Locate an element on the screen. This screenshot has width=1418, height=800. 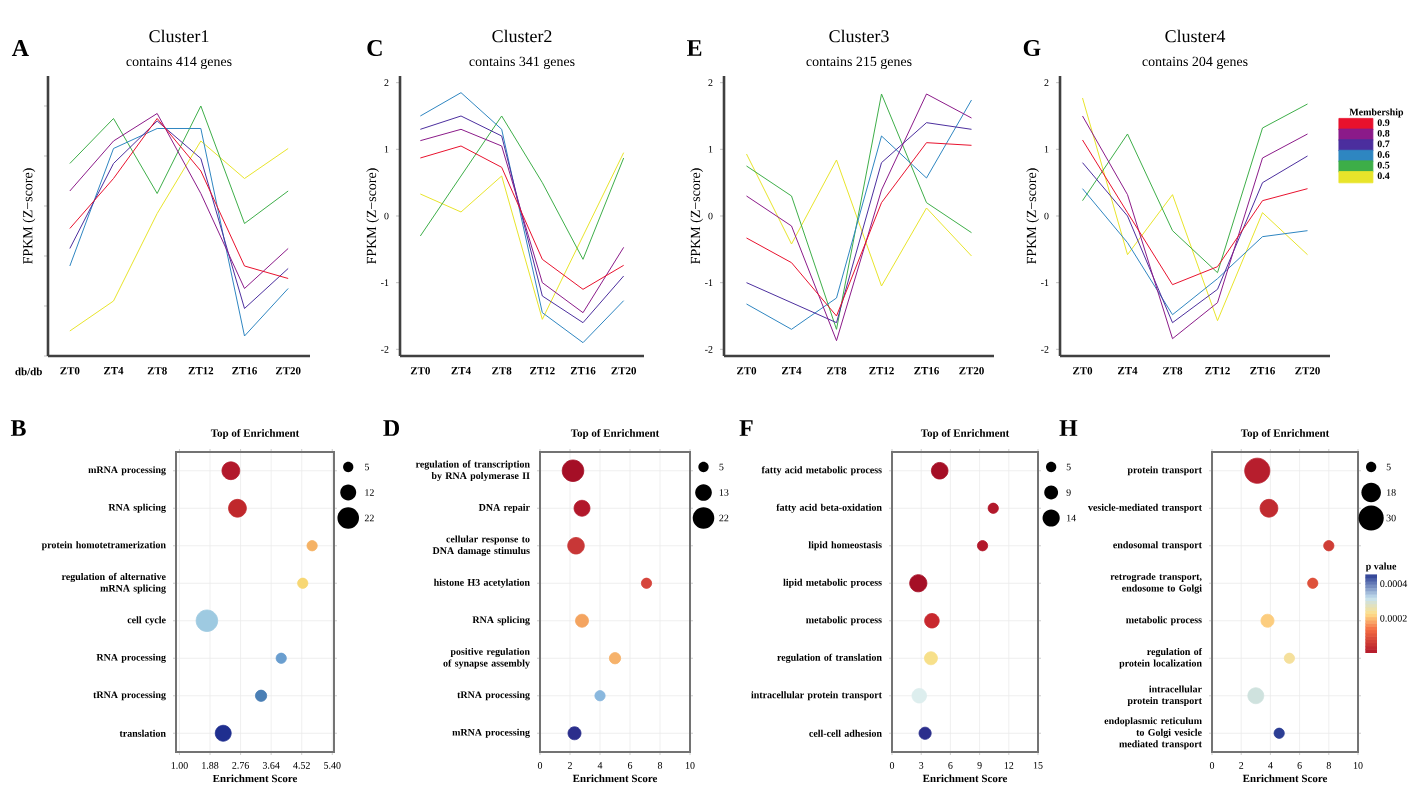
chart-title: Cluster3 is located at coordinates (859, 36).